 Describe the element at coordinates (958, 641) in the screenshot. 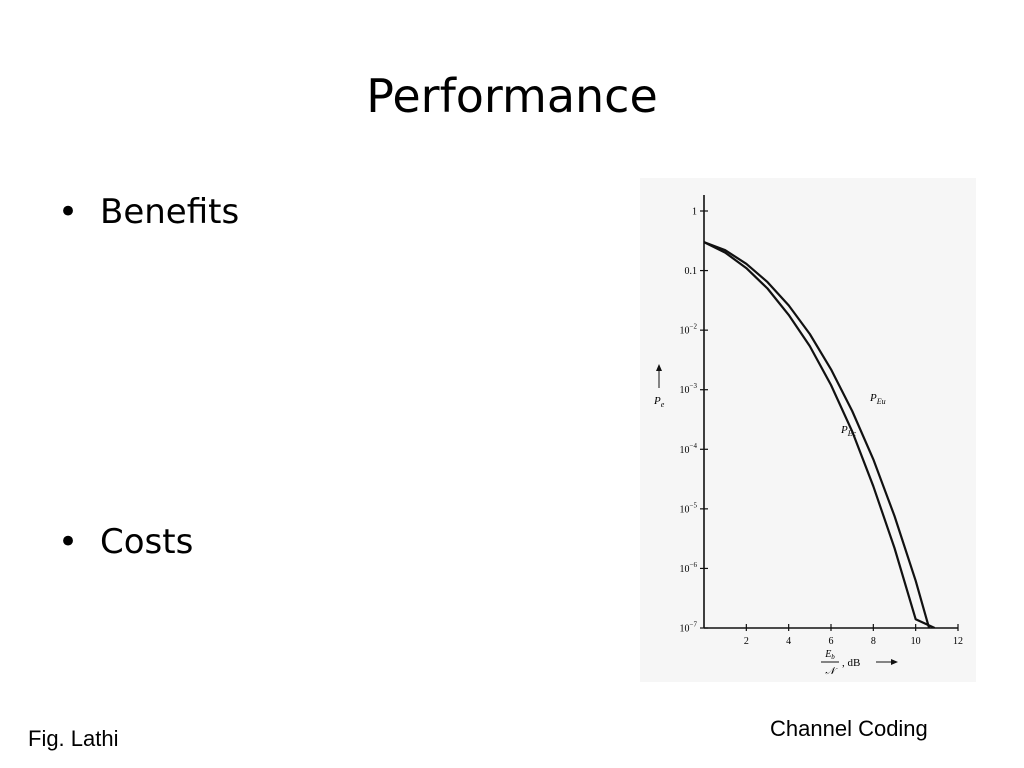

I see `x-tick-label: 12` at that location.